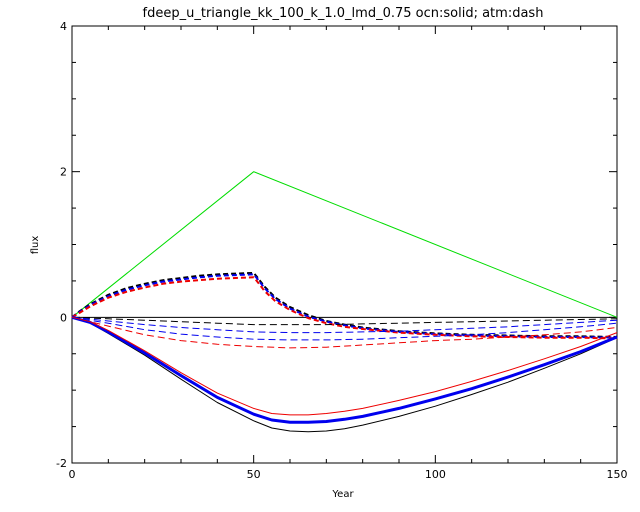  I want to click on y-axis-label: flux, so click(35, 245).